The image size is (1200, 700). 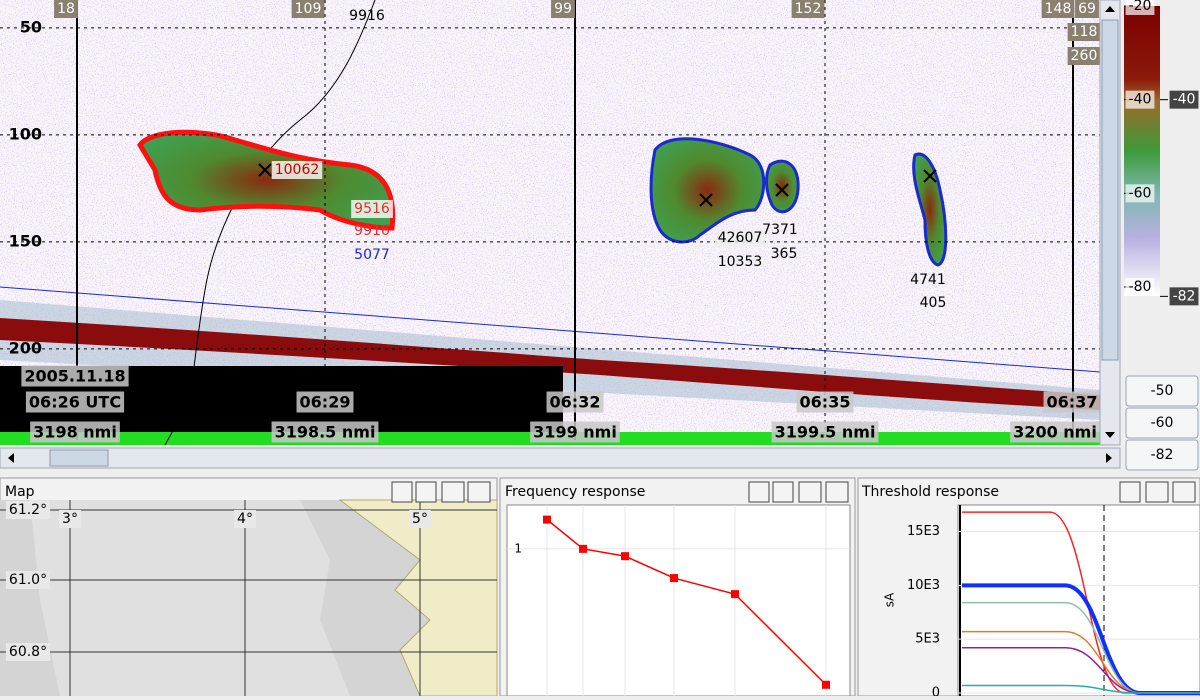 I want to click on lon-label: 4°, so click(x=245, y=519).